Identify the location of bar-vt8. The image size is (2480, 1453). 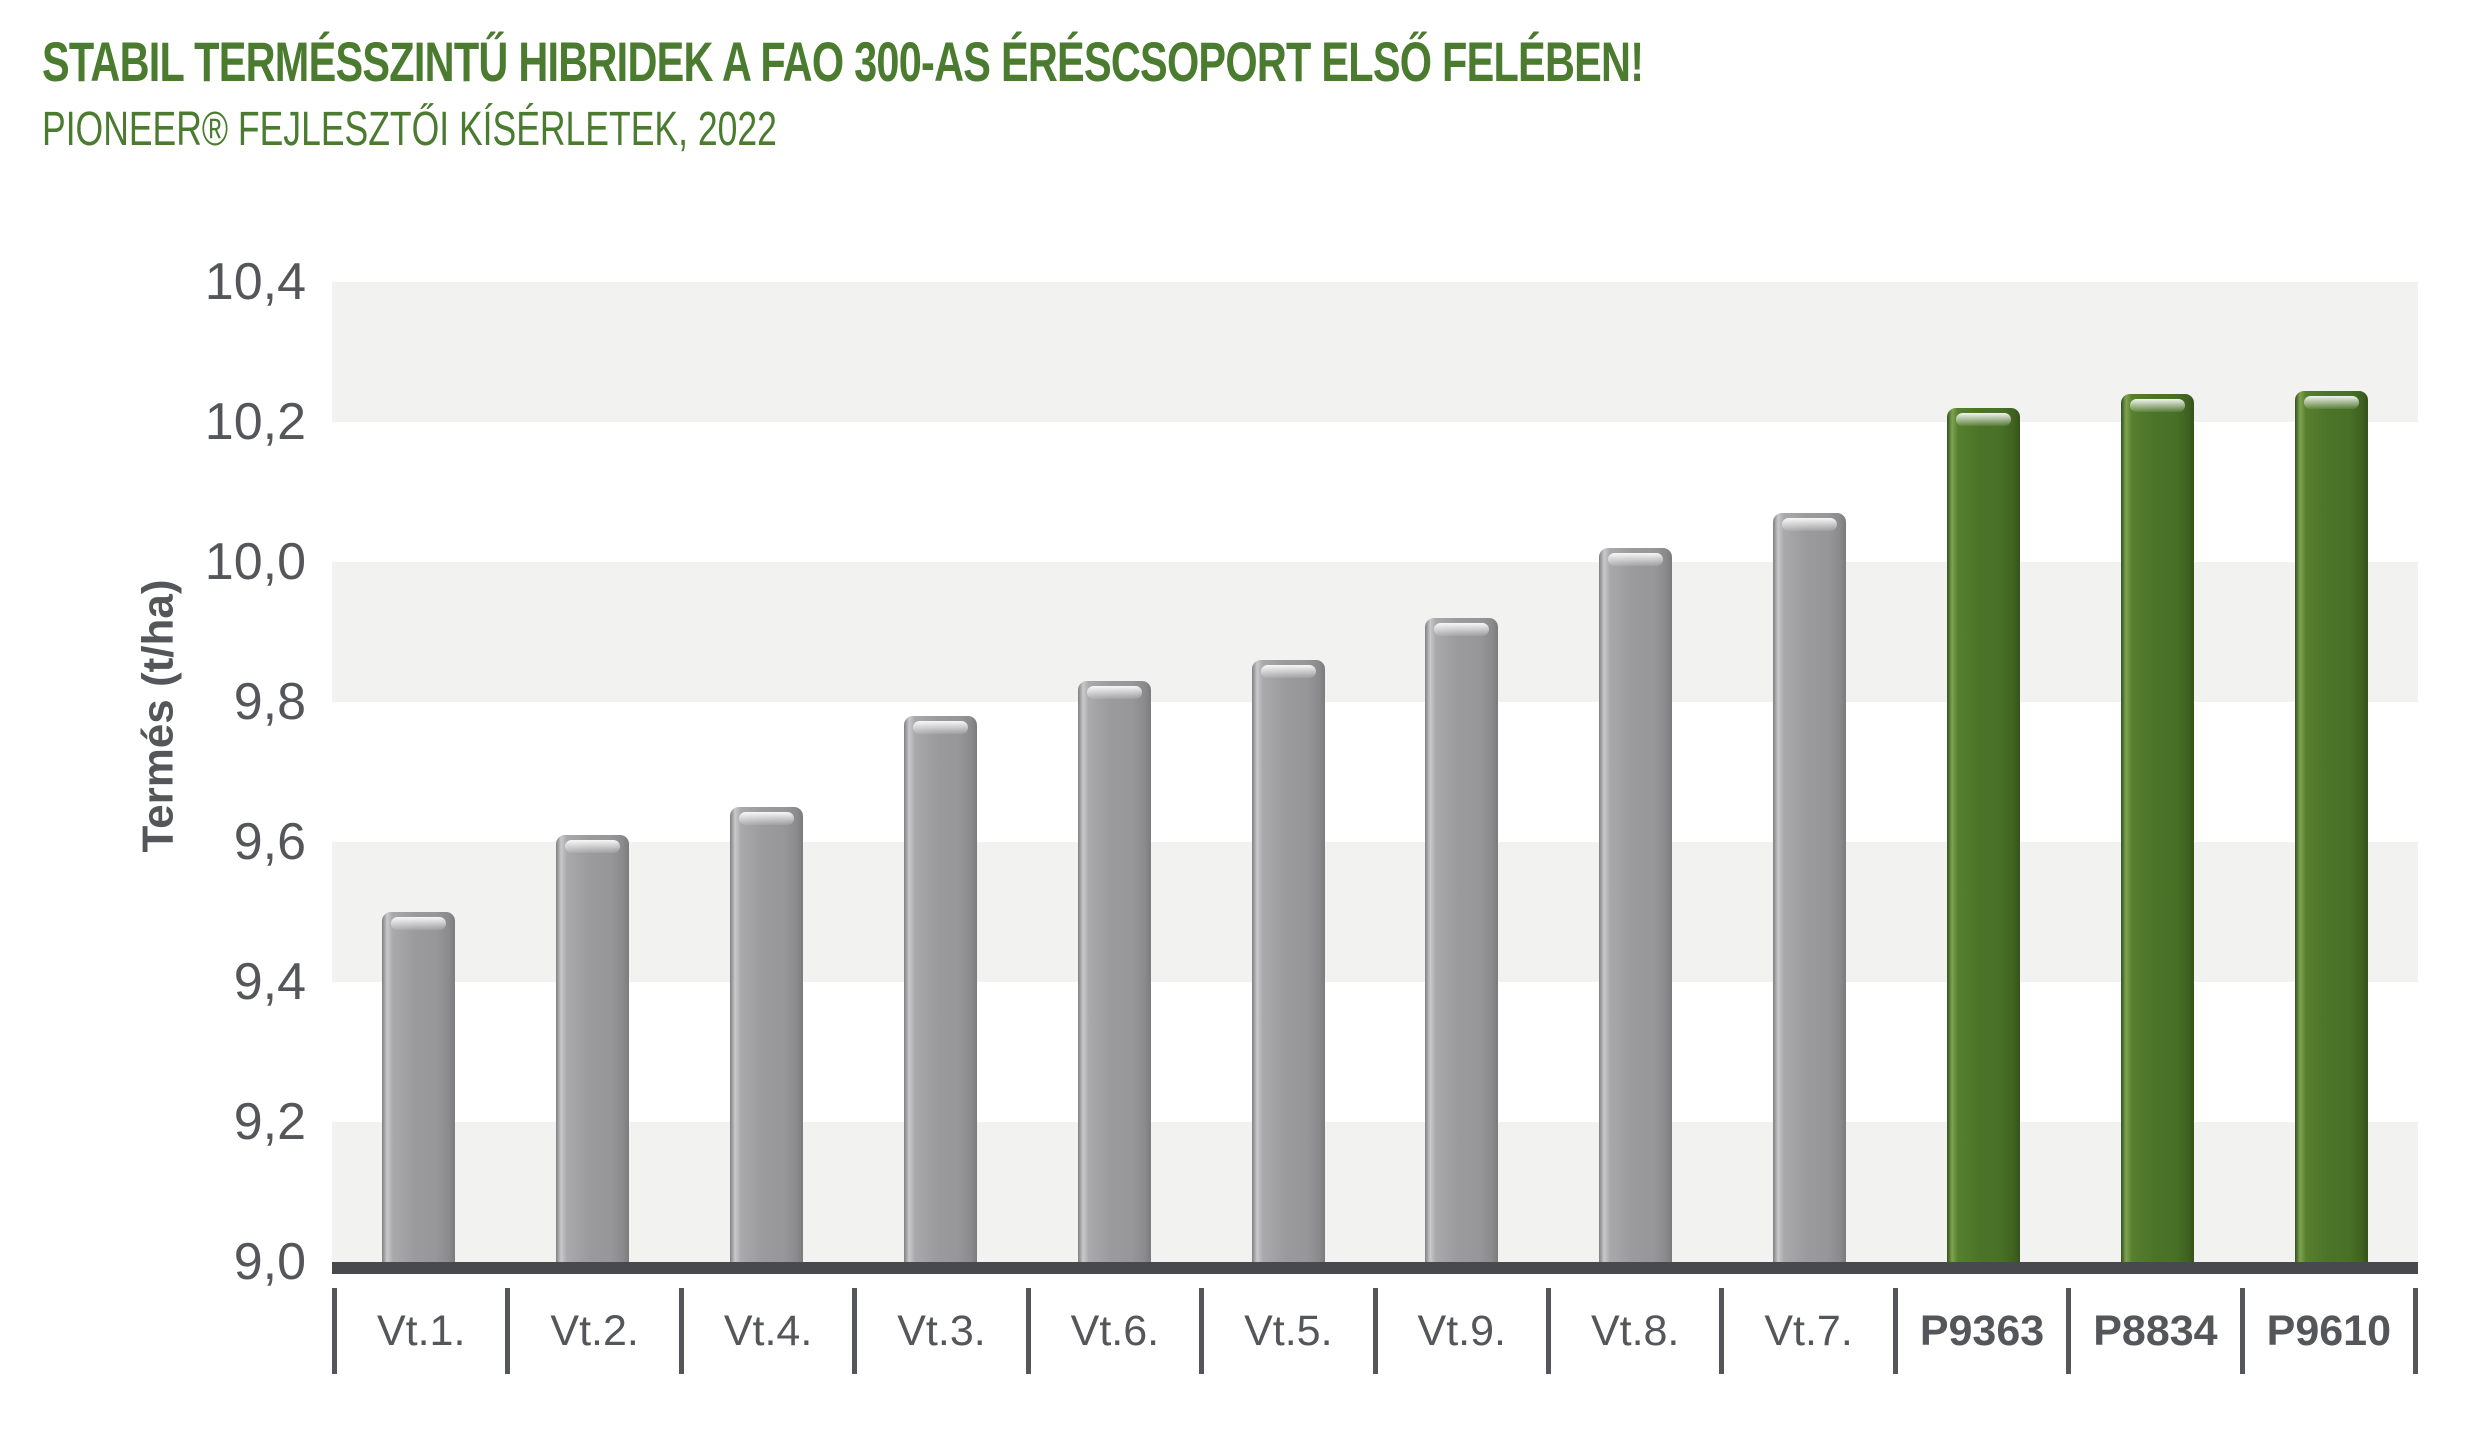
(1636, 905).